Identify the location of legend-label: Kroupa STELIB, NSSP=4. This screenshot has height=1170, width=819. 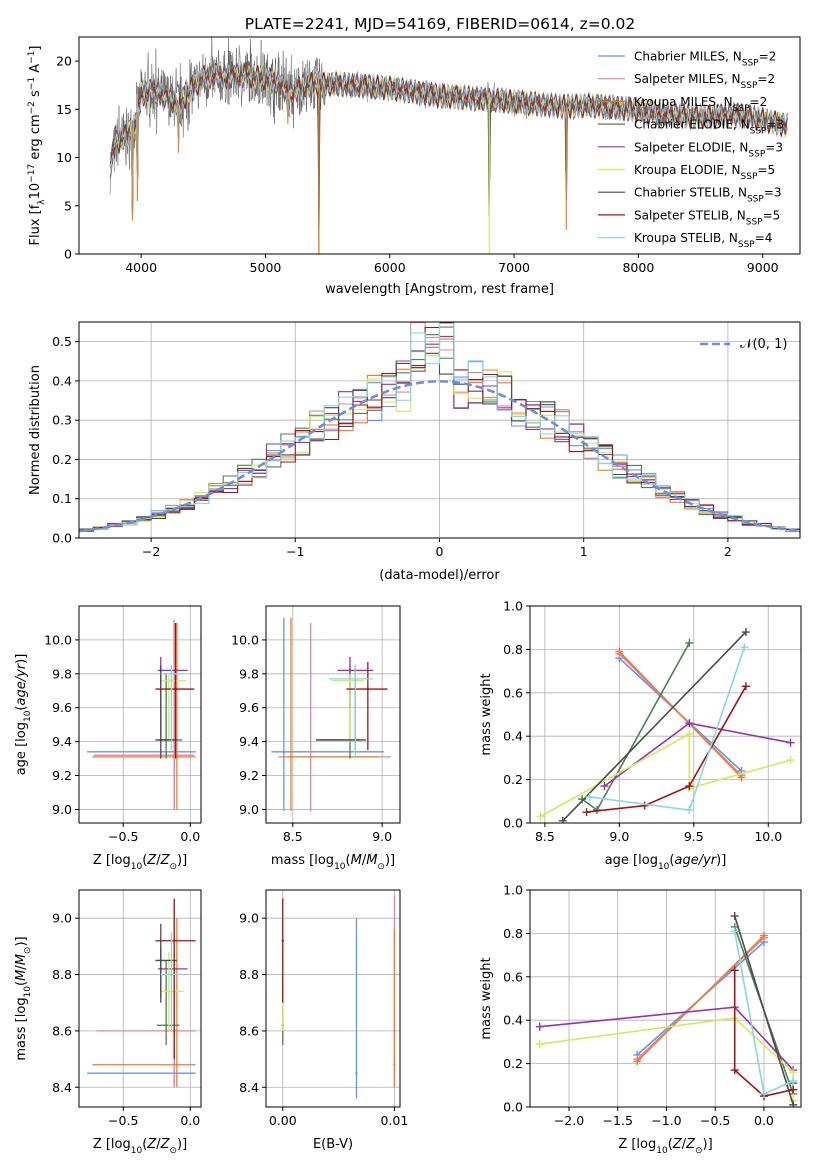
(703, 240).